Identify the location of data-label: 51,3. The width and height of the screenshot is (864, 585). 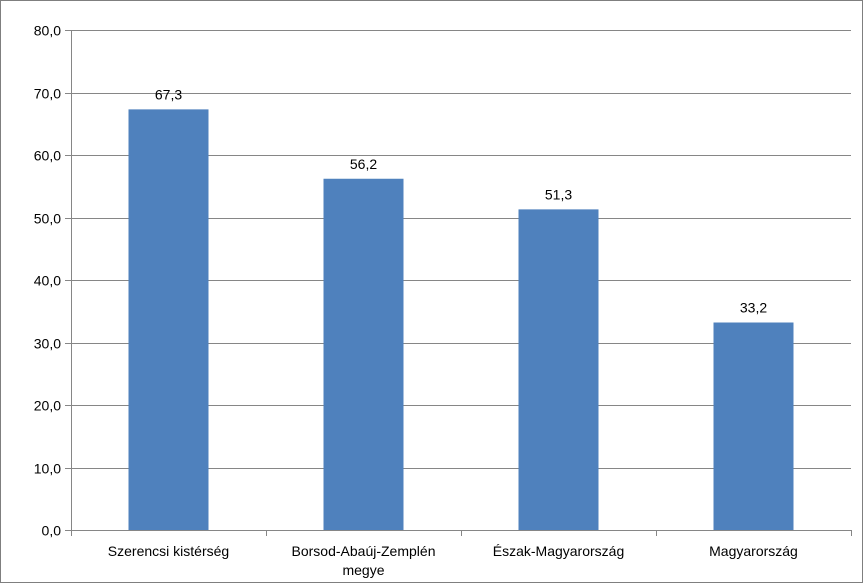
(558, 194).